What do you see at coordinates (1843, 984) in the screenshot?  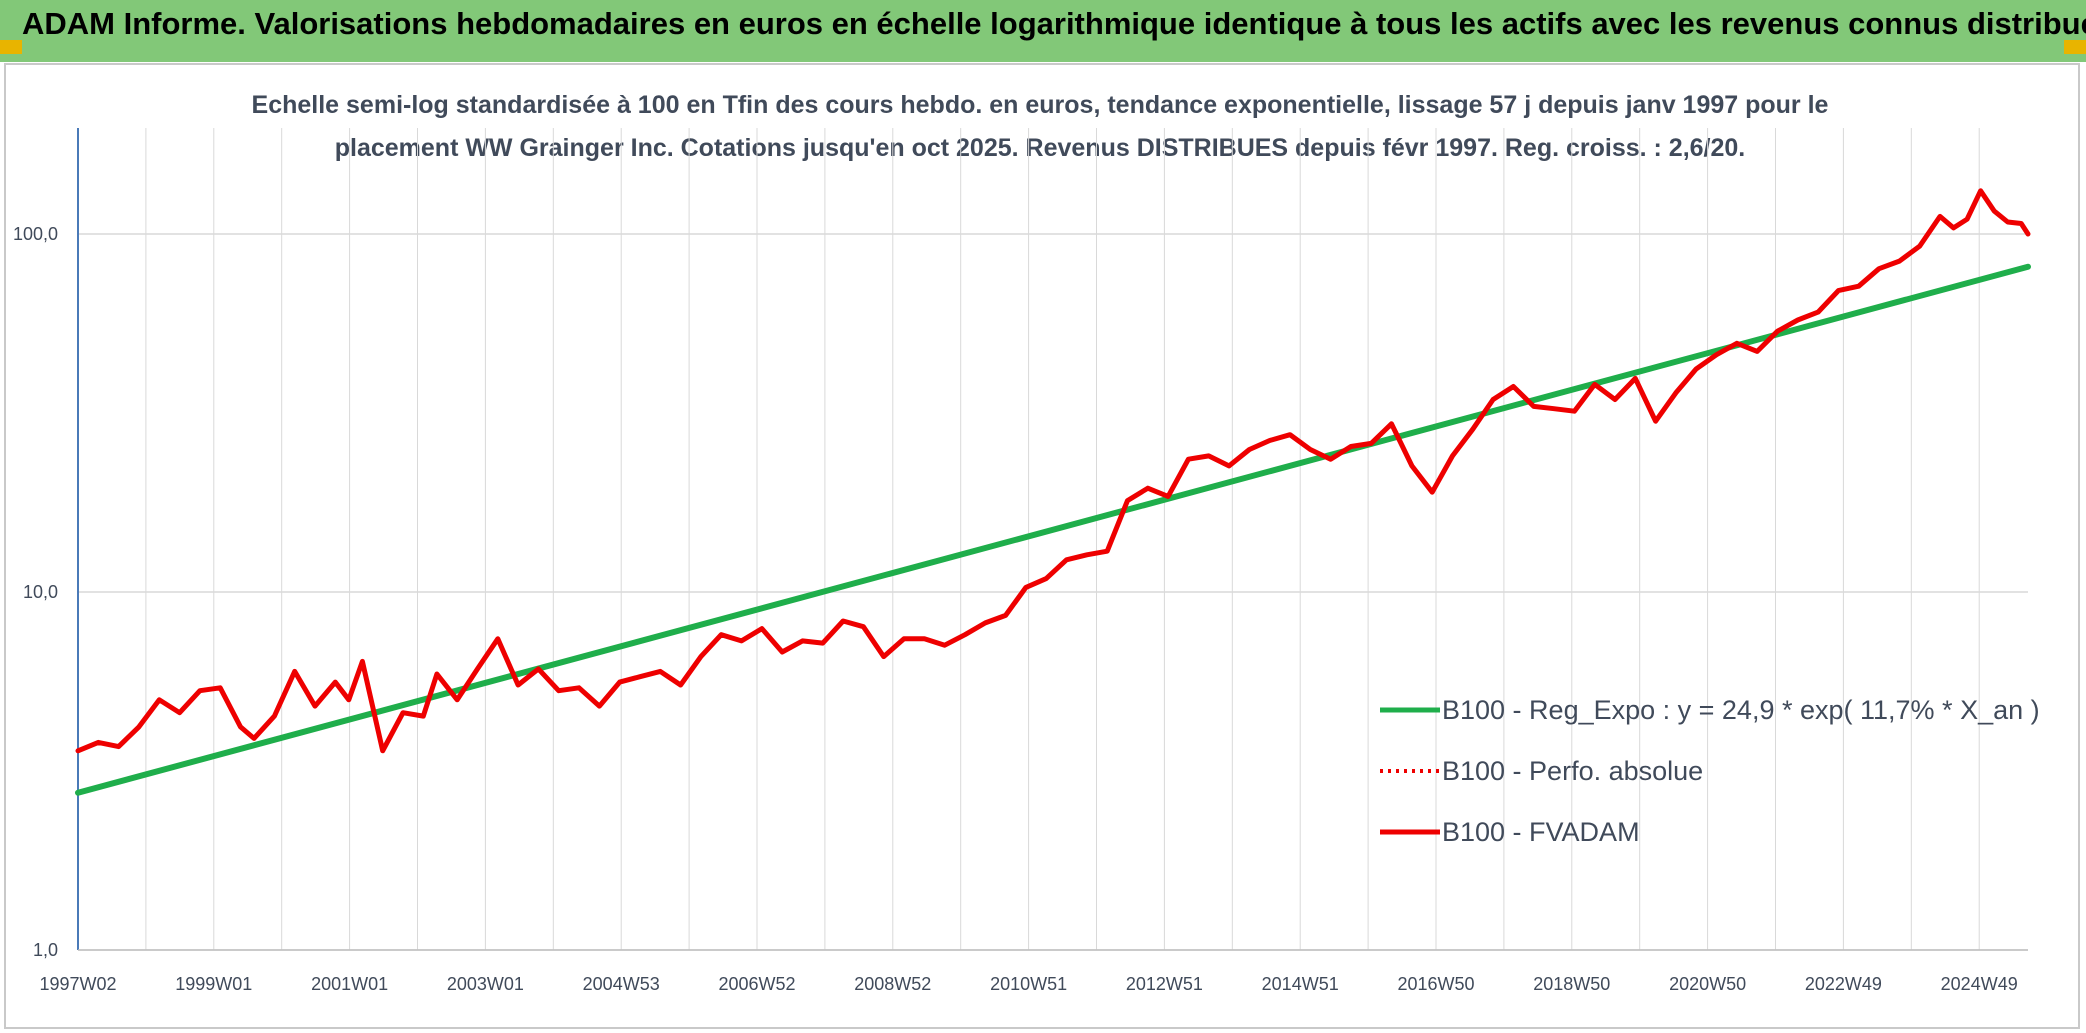 I see `x-tick-label: 2022W49` at bounding box center [1843, 984].